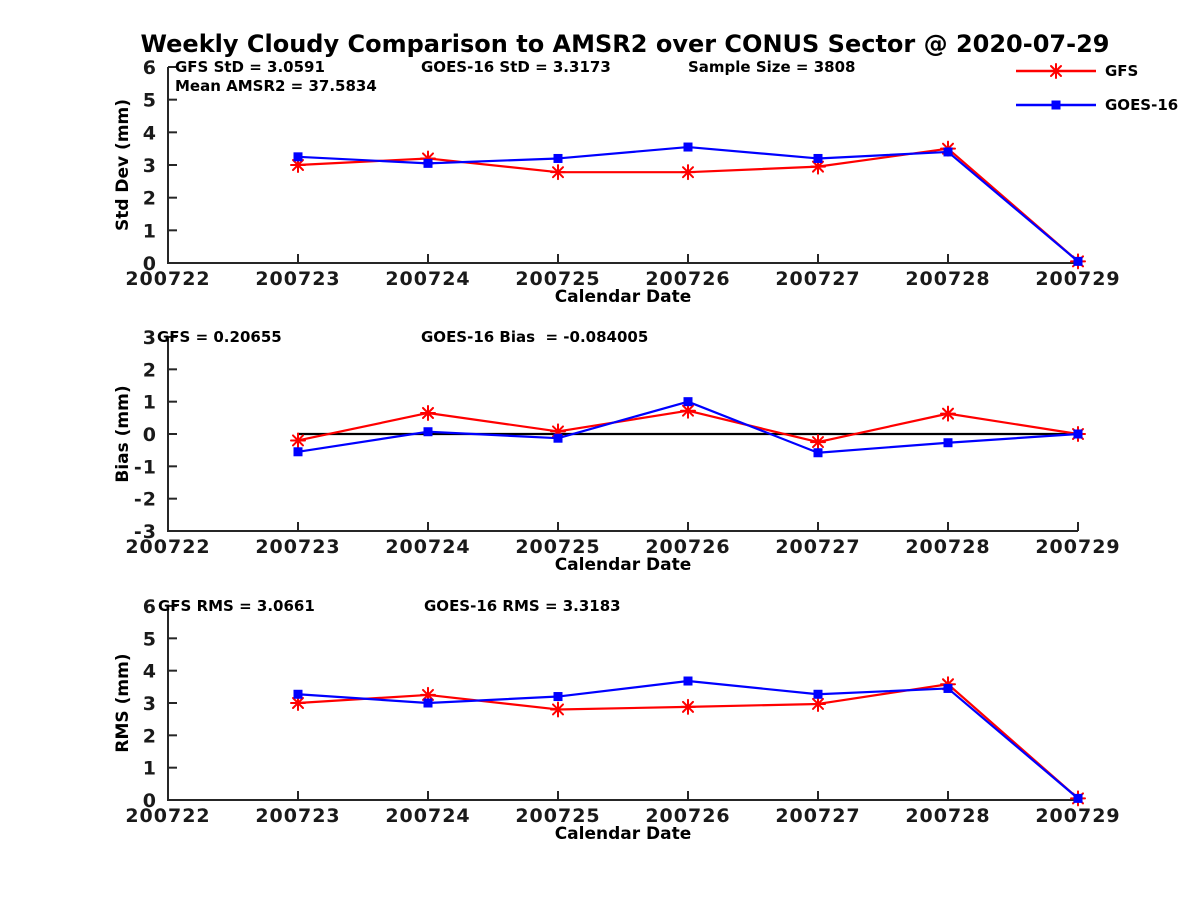 This screenshot has width=1200, height=900. Describe the element at coordinates (427, 547) in the screenshot. I see `x-tick-label: 200724` at that location.